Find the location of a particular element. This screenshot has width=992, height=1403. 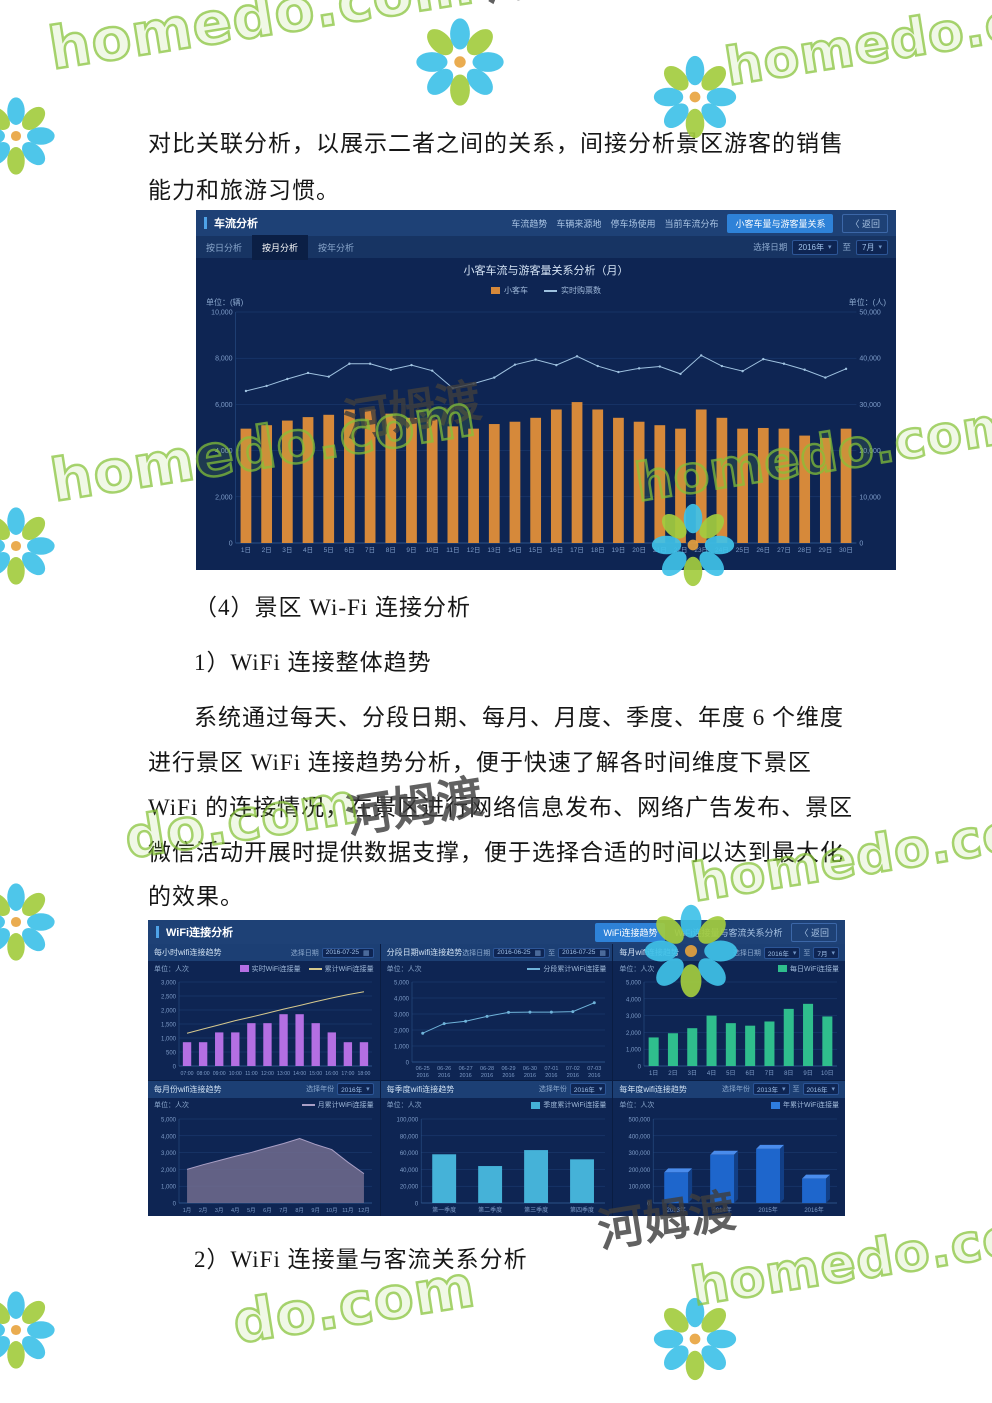

tab-1: 按月分析 is located at coordinates (280, 247).